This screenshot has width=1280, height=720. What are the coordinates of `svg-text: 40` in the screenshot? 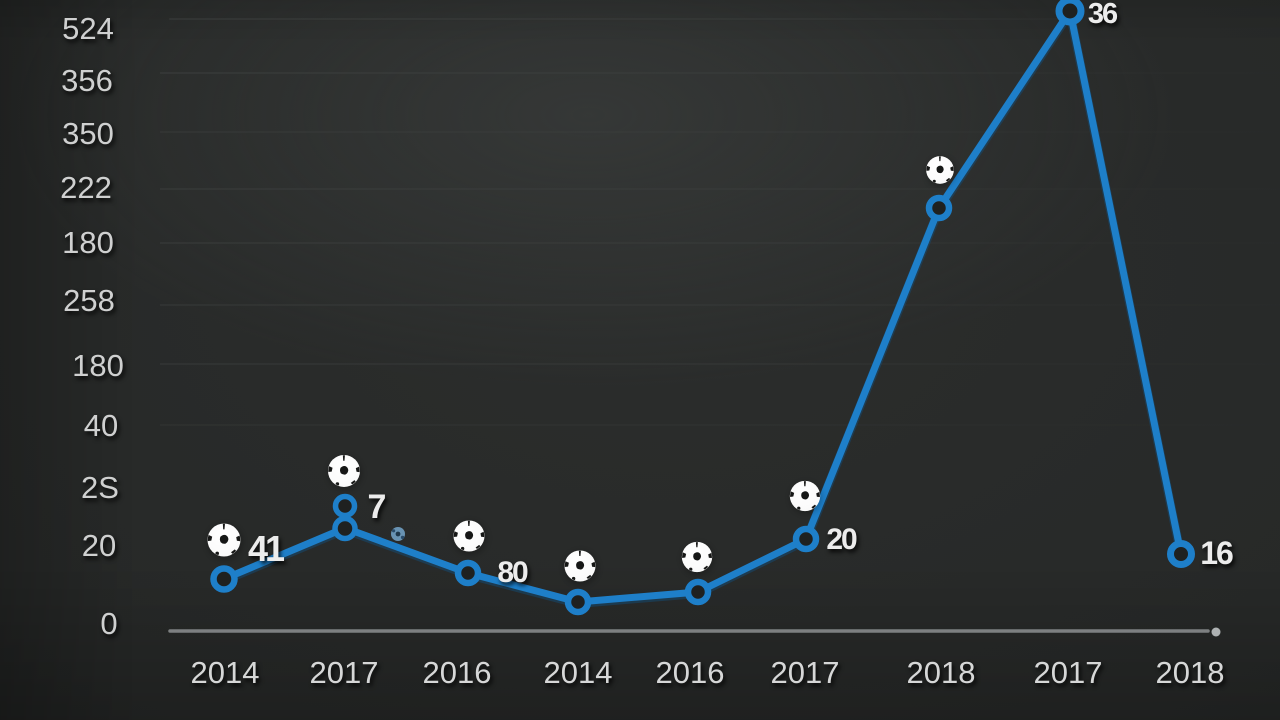 It's located at (101, 425).